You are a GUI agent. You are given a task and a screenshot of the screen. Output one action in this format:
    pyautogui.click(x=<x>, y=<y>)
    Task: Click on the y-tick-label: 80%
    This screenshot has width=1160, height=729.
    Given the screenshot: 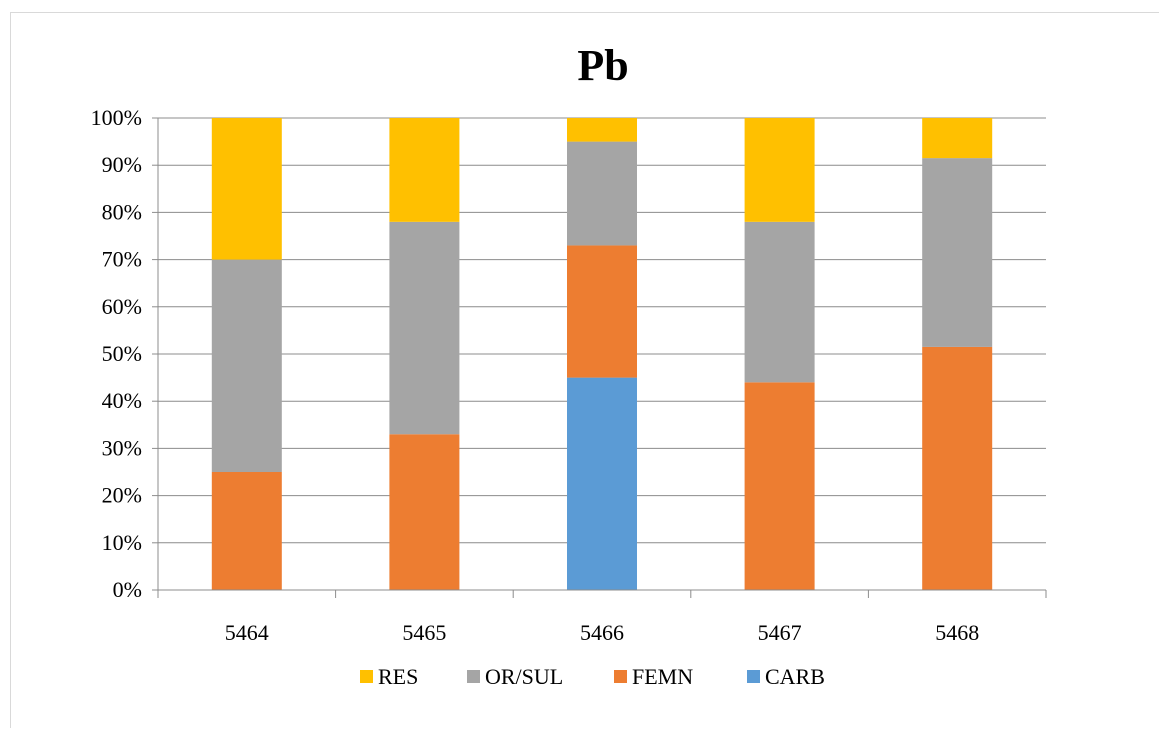 What is the action you would take?
    pyautogui.click(x=122, y=211)
    